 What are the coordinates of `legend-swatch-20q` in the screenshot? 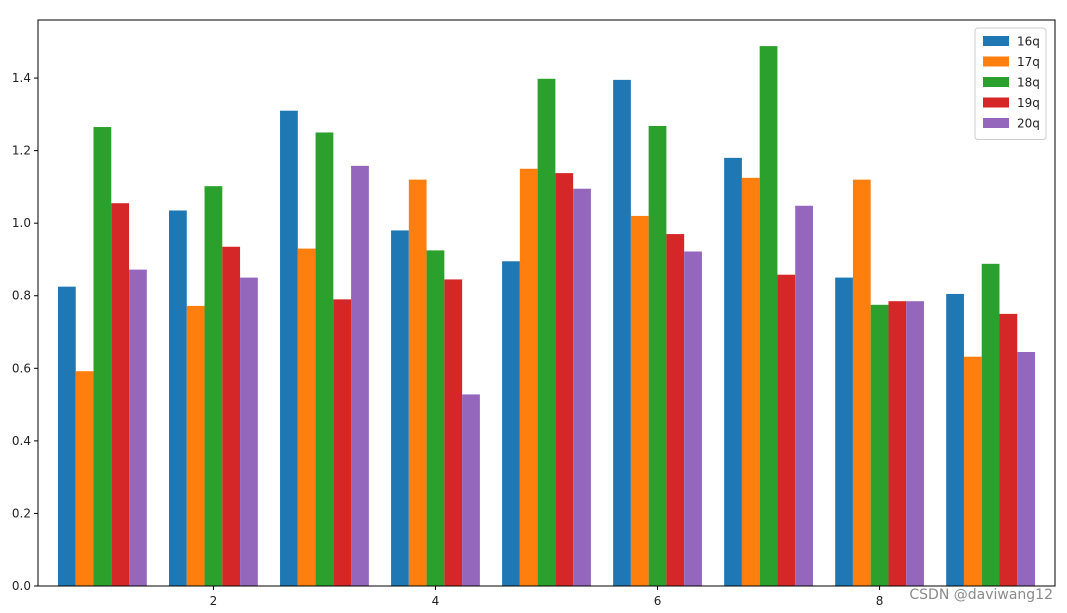 It's located at (996, 123).